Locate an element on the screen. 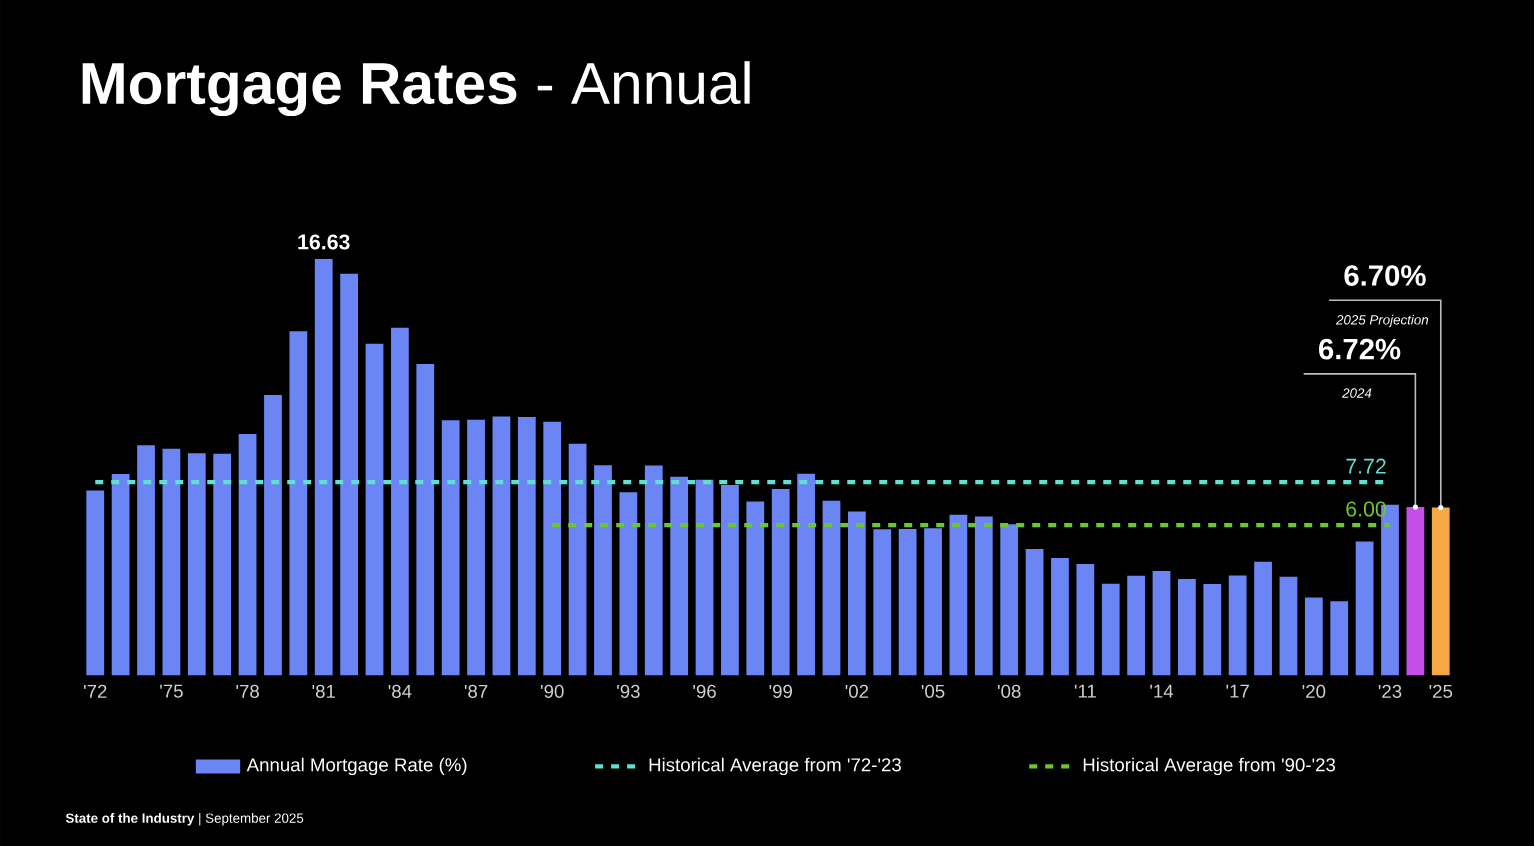 The height and width of the screenshot is (846, 1534). legend-label: Annual Mortgage Rate (%) is located at coordinates (356, 766).